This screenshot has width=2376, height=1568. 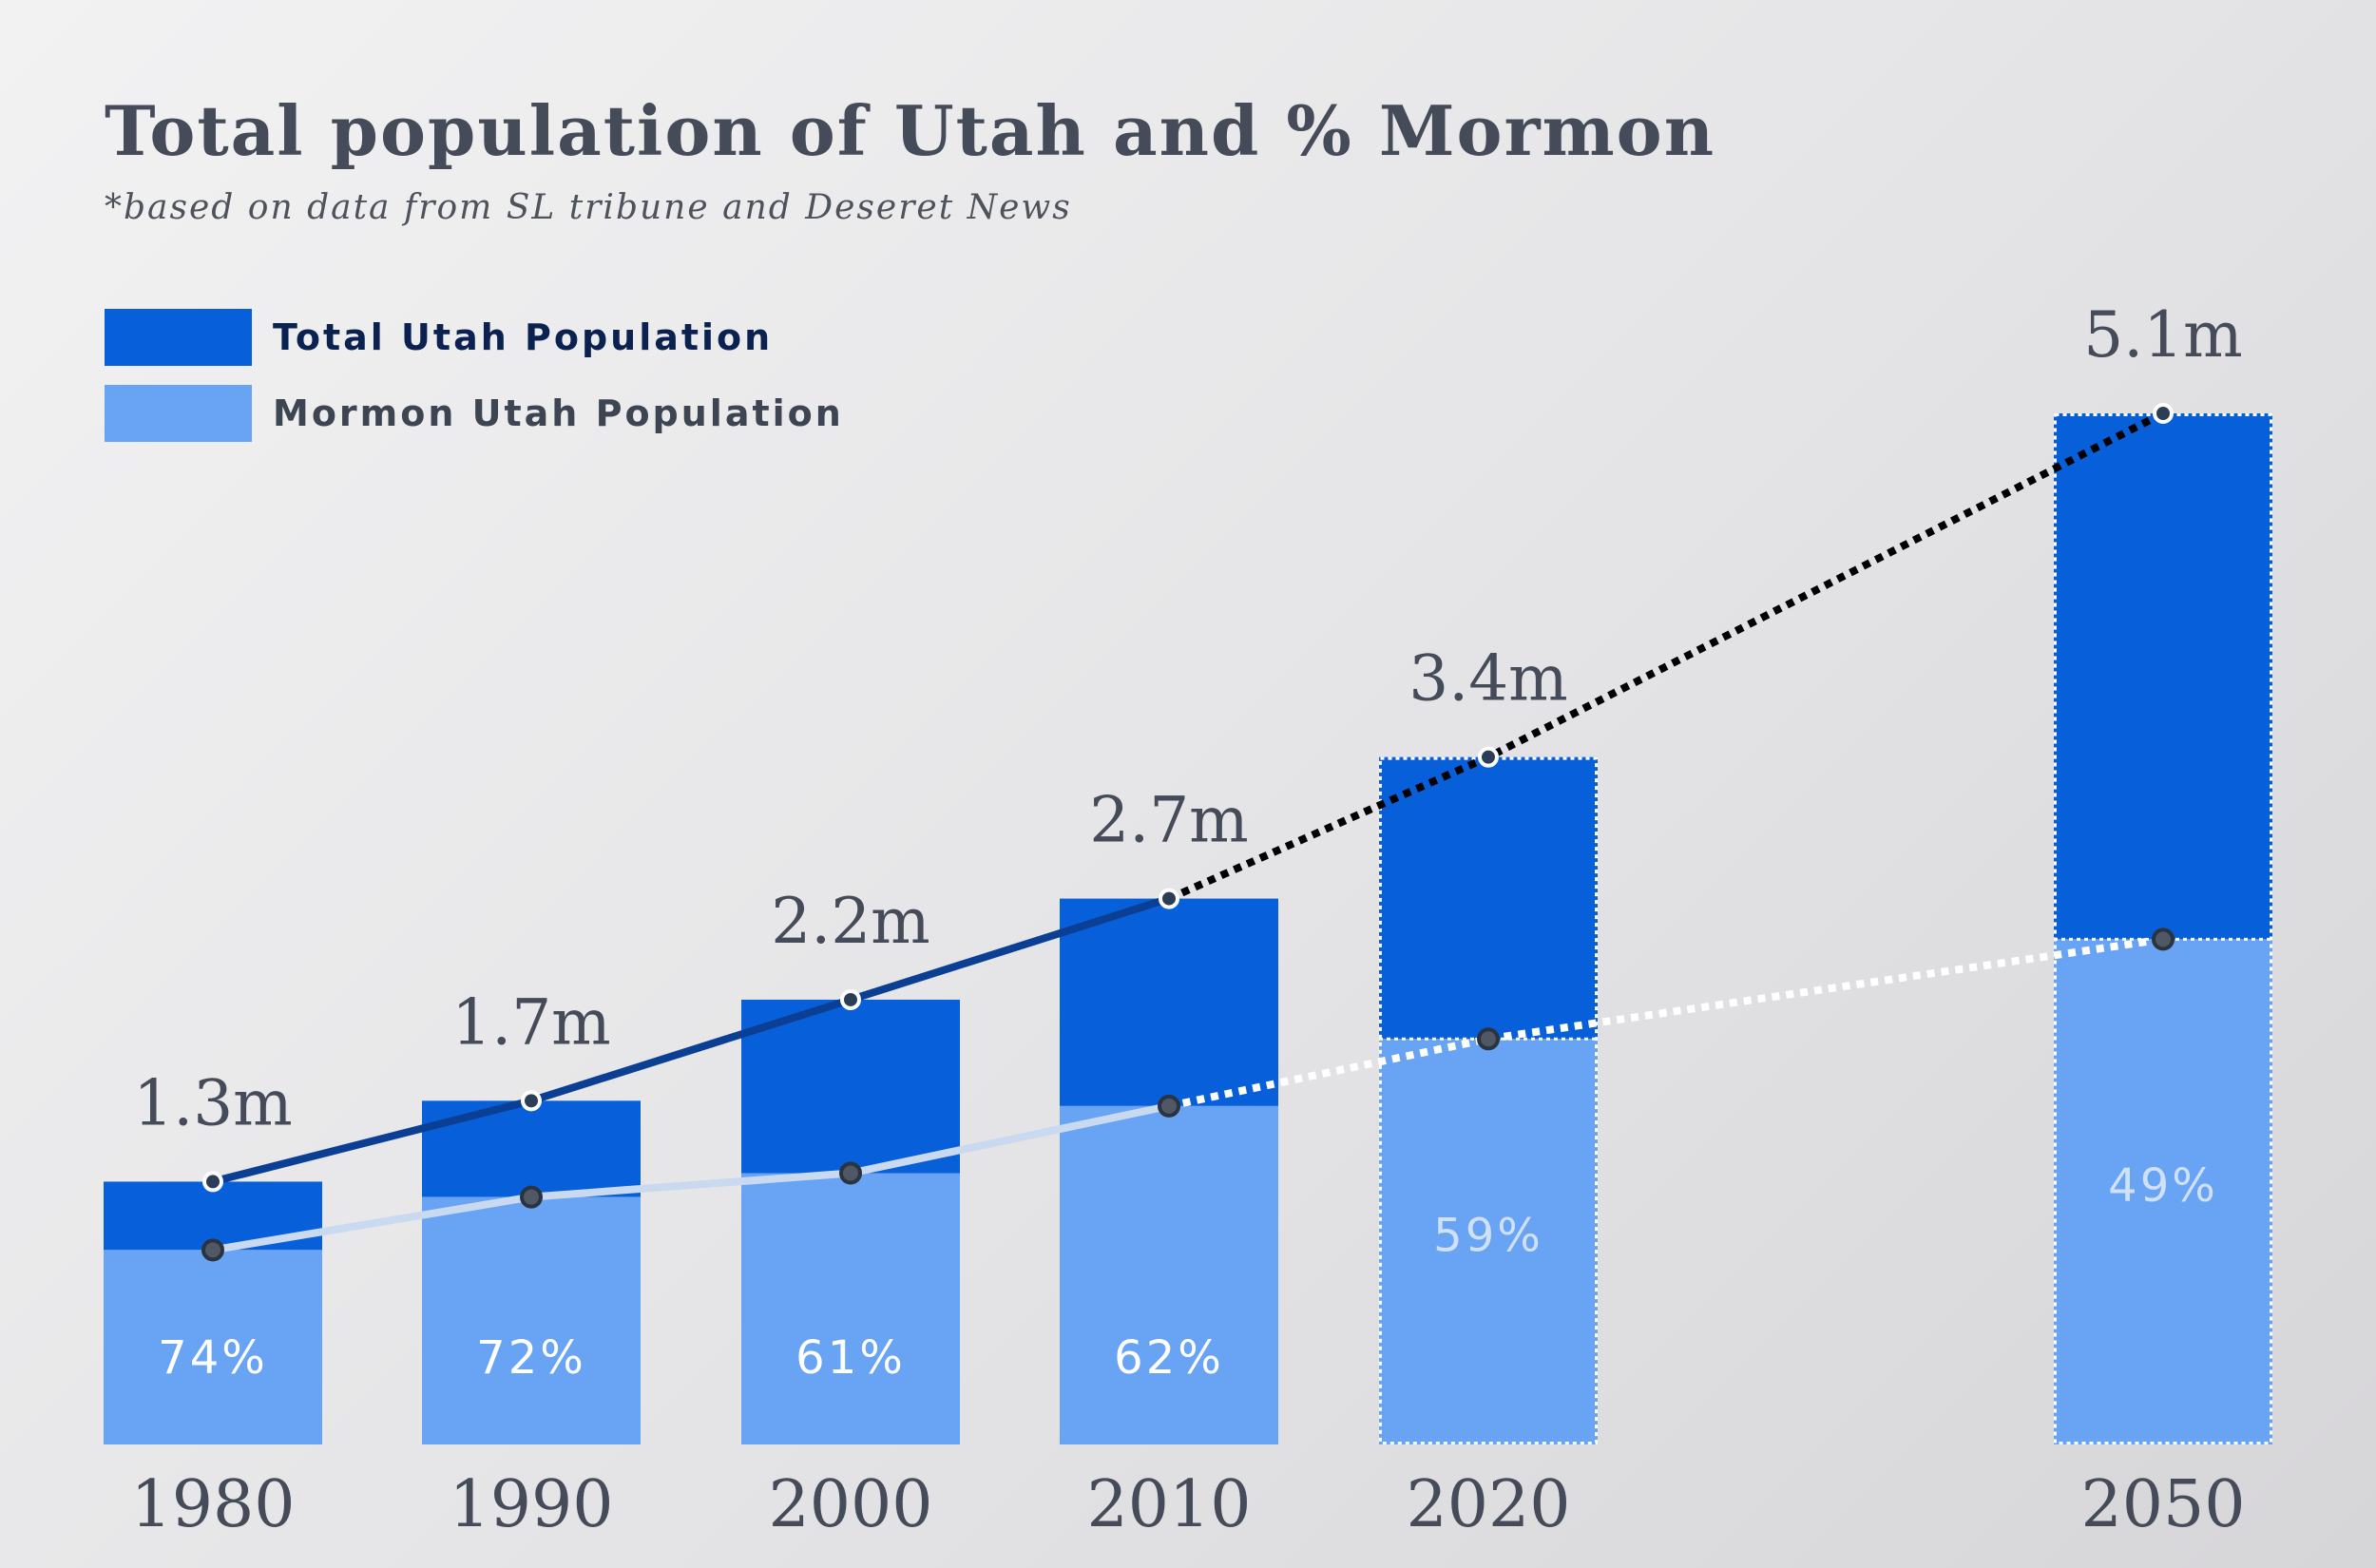 What do you see at coordinates (850, 1173) in the screenshot?
I see `point-mormon-2000` at bounding box center [850, 1173].